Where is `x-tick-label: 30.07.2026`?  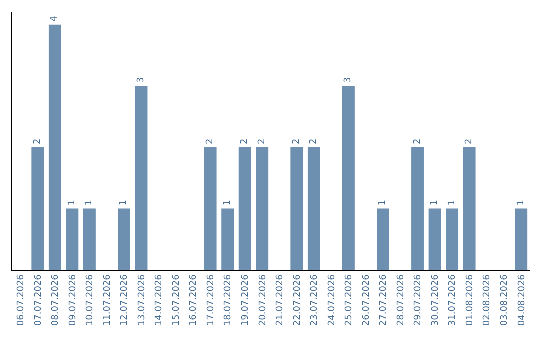
x-tick-label: 30.07.2026 is located at coordinates (435, 300).